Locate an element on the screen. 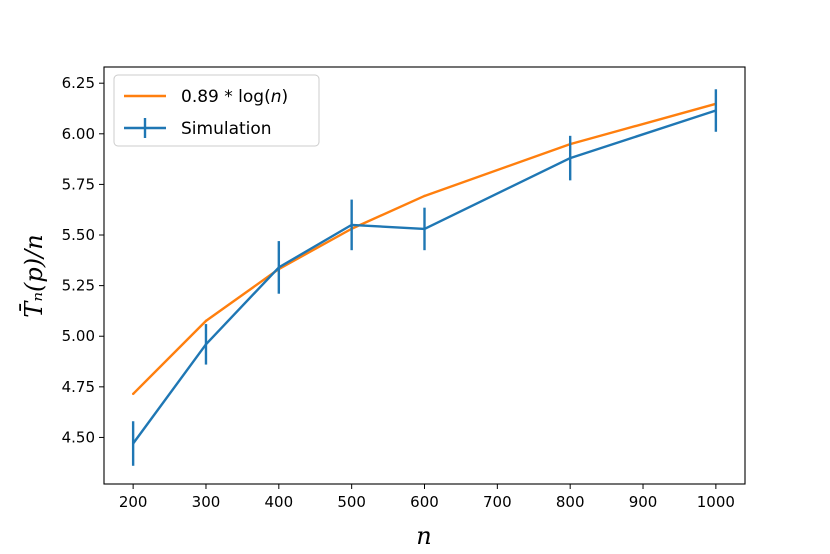 The width and height of the screenshot is (830, 554). y-tick-label-4.75: 4.75 is located at coordinates (78, 387).